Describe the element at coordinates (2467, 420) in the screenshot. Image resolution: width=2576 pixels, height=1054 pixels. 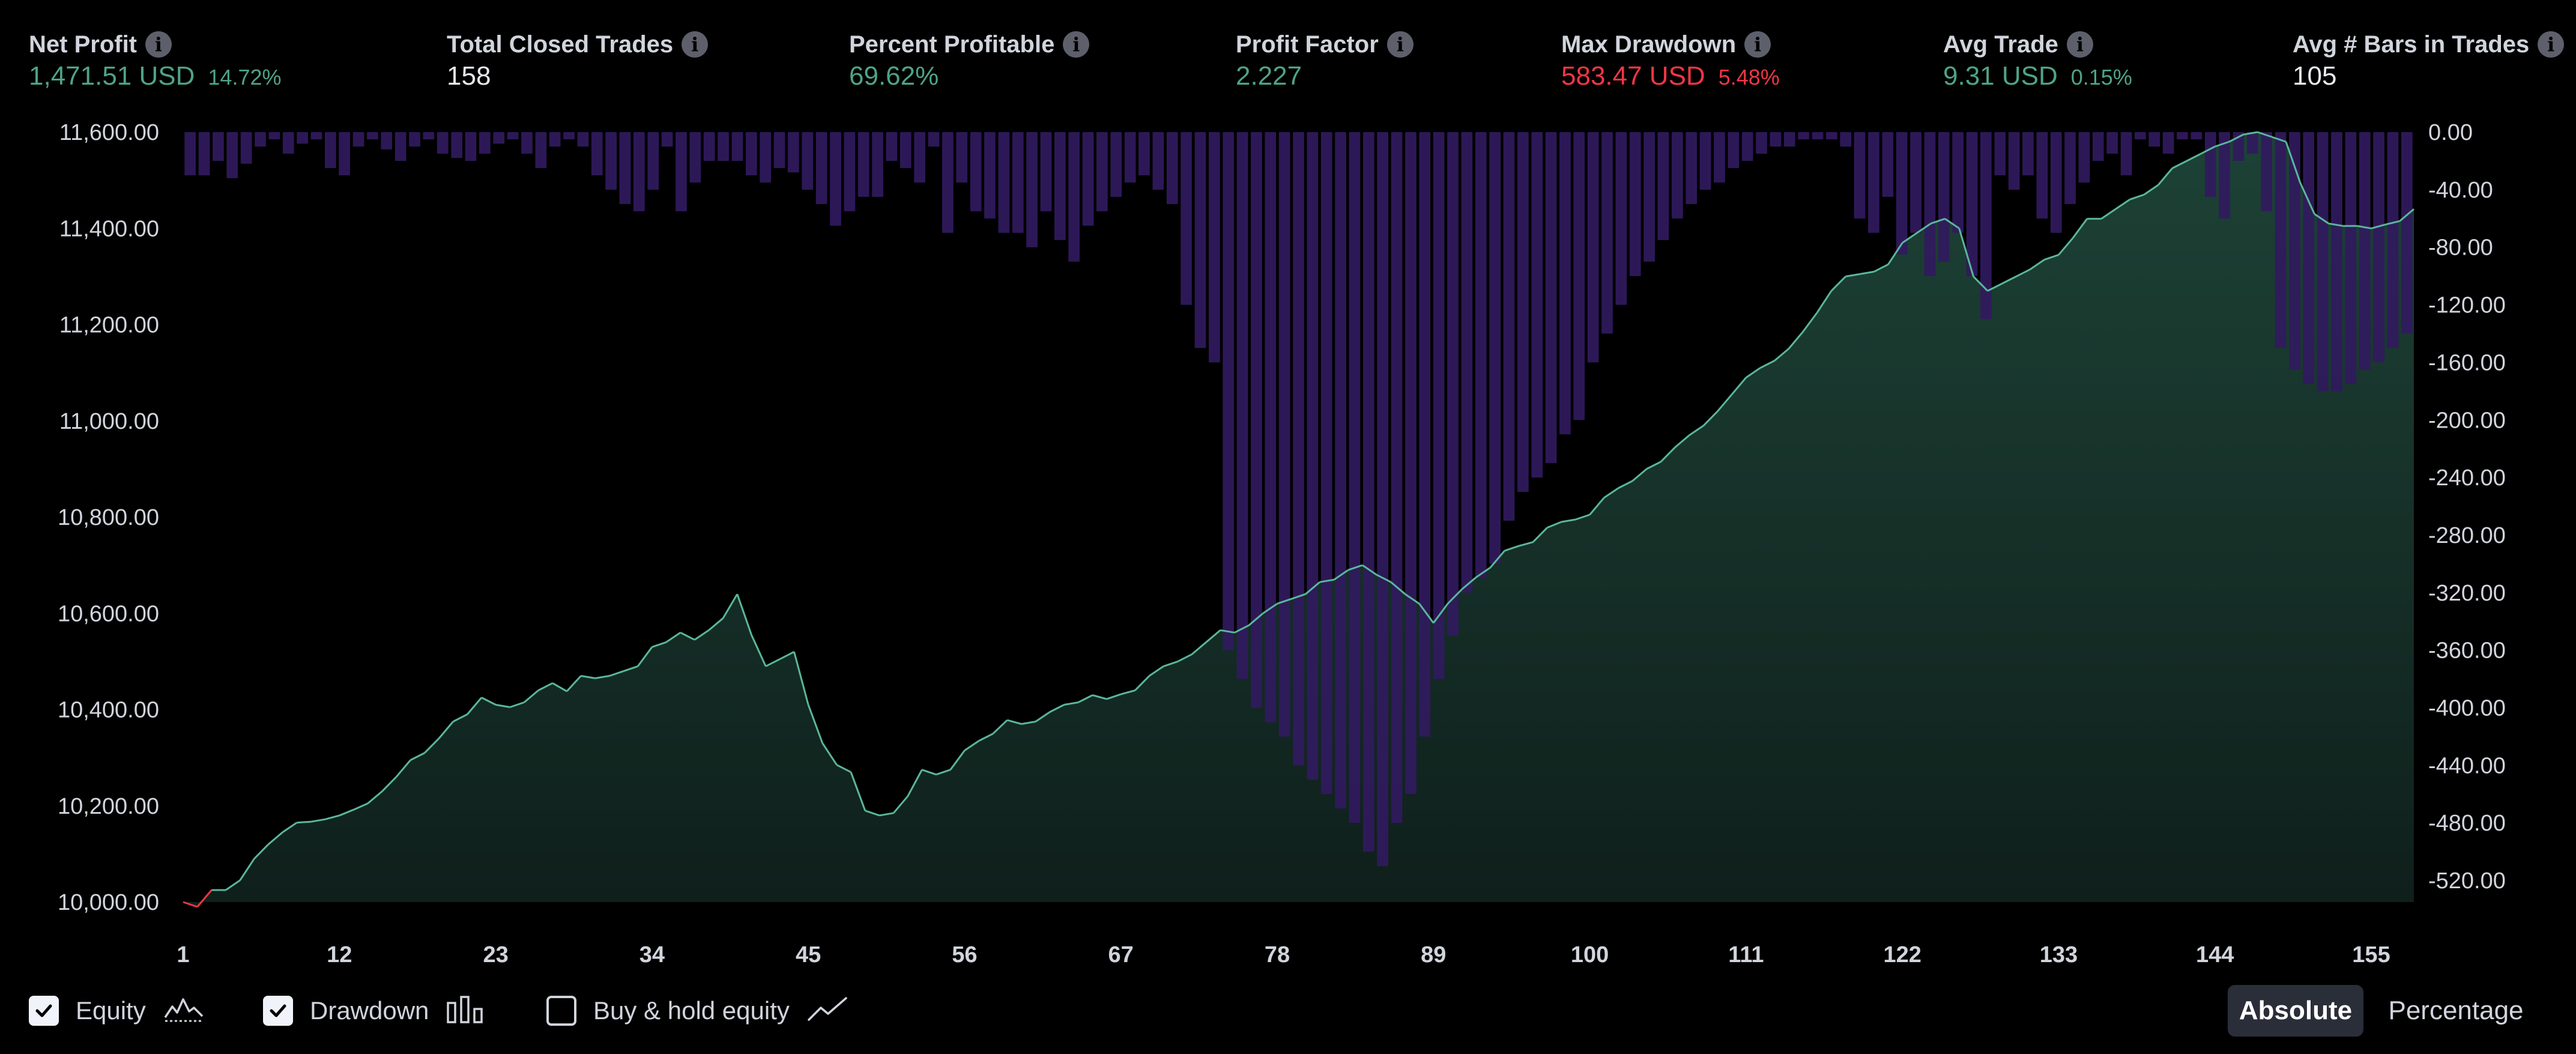
I see `right-axis-tick-label: -200.00` at that location.